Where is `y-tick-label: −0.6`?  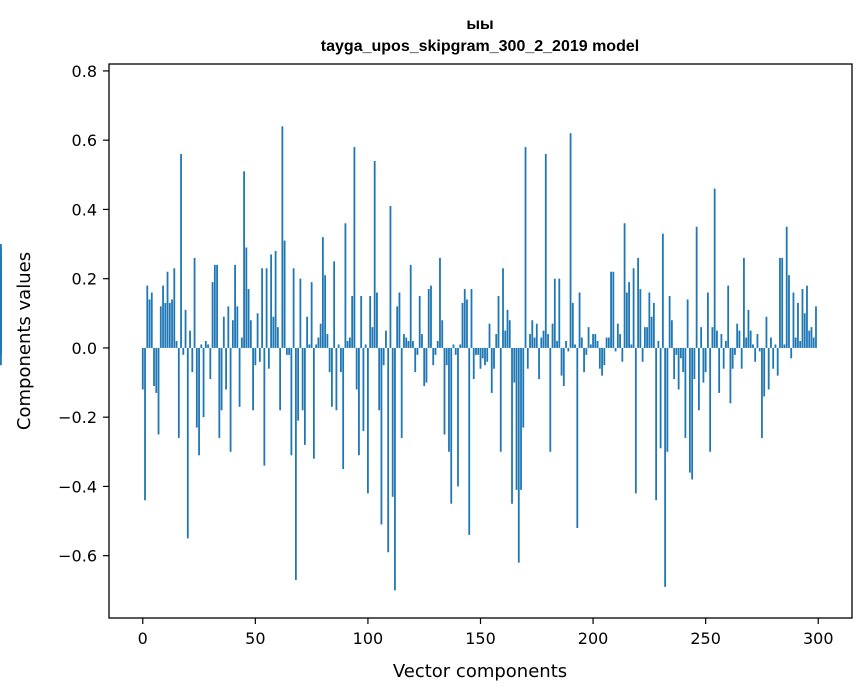 y-tick-label: −0.6 is located at coordinates (77, 556).